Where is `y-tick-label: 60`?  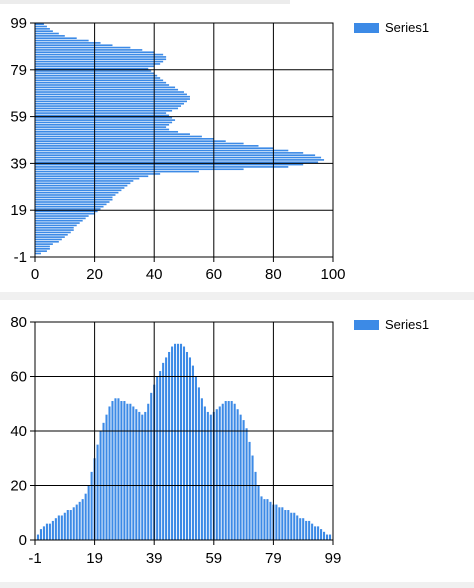 y-tick-label: 60 is located at coordinates (18, 377).